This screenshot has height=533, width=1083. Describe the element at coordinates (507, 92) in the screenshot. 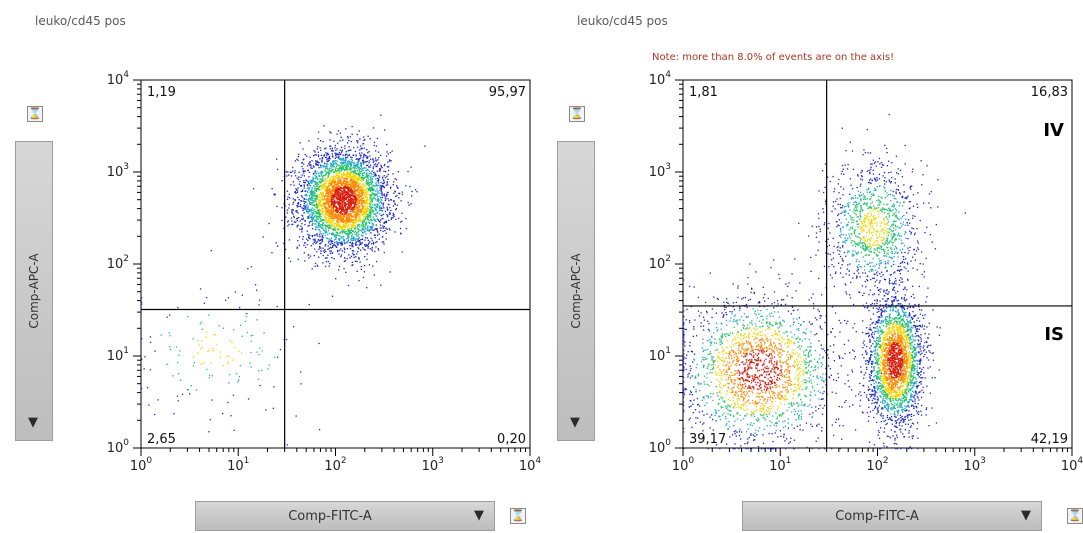

I see `quadrant-label-top-right: 95,97` at that location.